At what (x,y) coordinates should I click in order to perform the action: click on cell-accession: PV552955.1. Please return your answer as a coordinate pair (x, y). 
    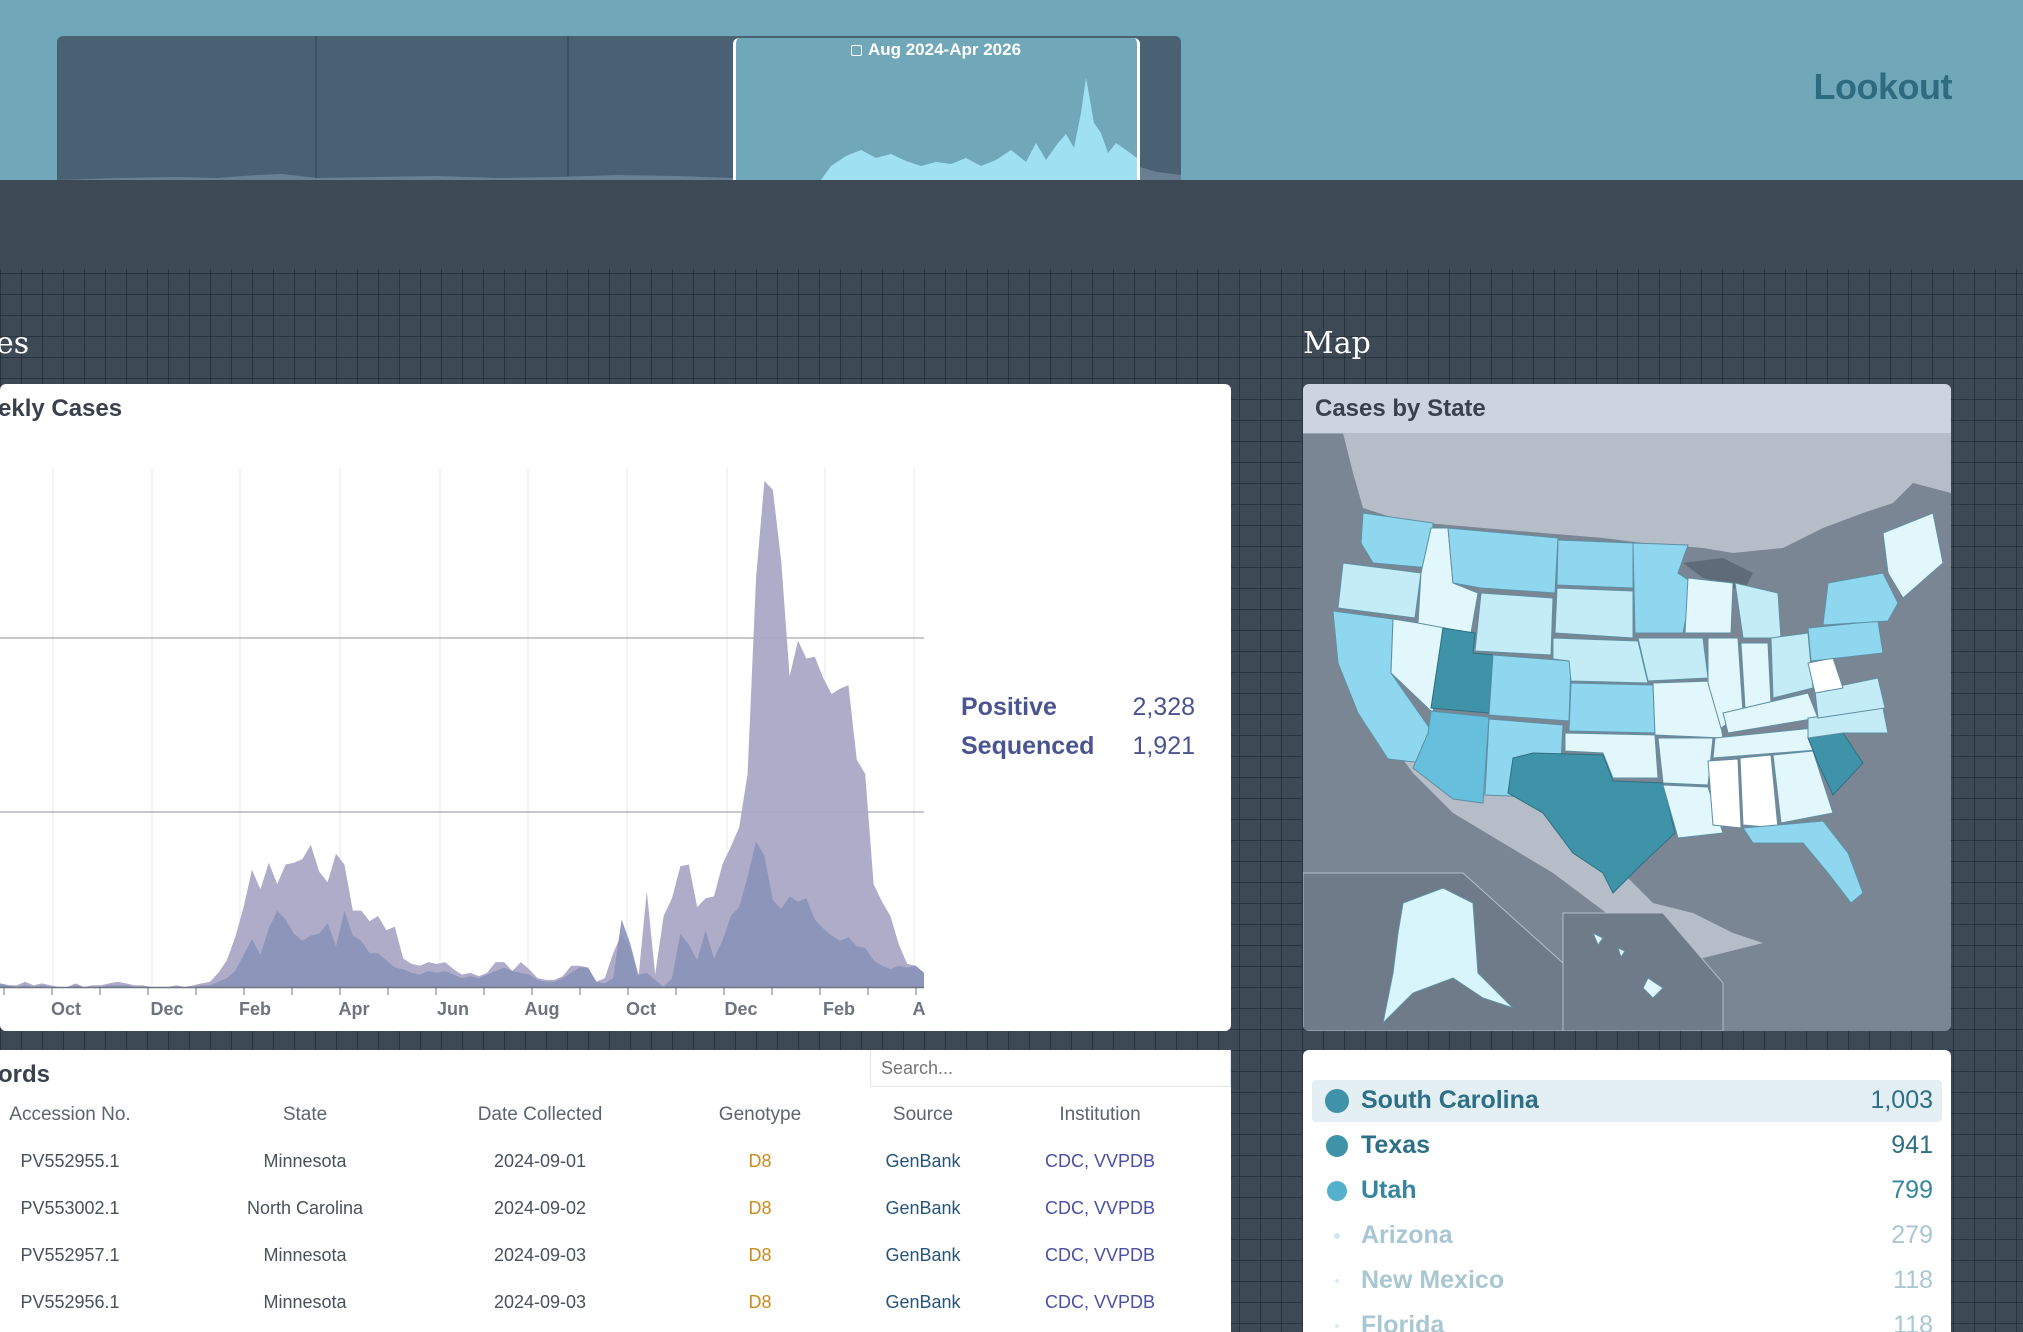
    Looking at the image, I should click on (70, 1161).